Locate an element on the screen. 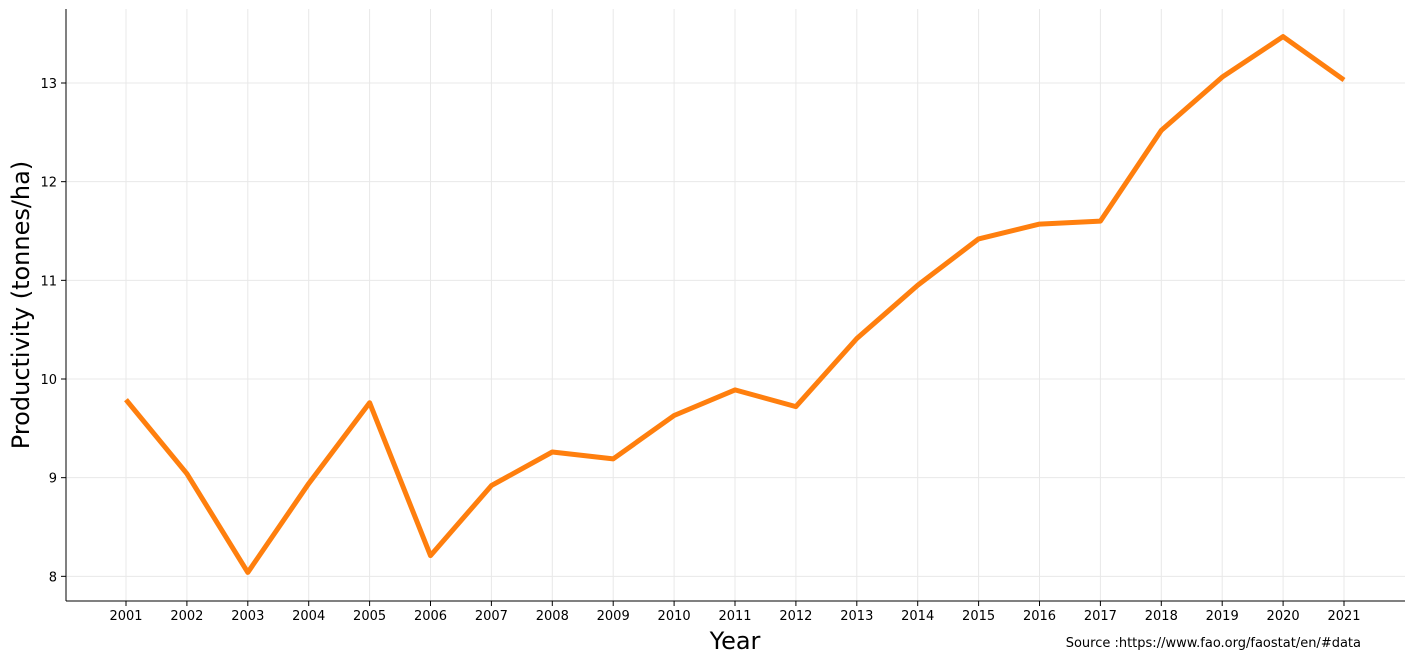 The width and height of the screenshot is (1414, 663). x-tick-label: 2009 is located at coordinates (613, 616).